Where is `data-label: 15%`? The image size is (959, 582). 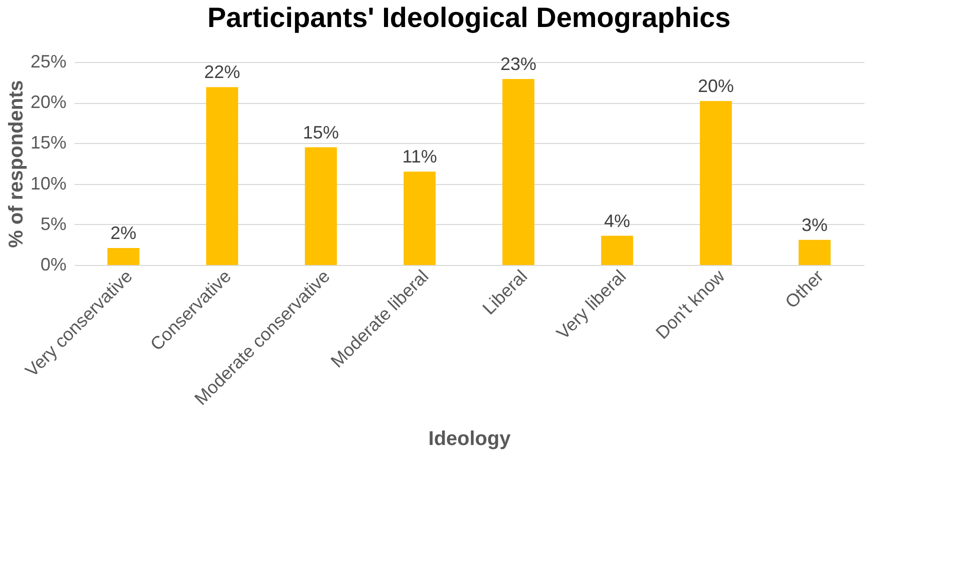
data-label: 15% is located at coordinates (320, 132).